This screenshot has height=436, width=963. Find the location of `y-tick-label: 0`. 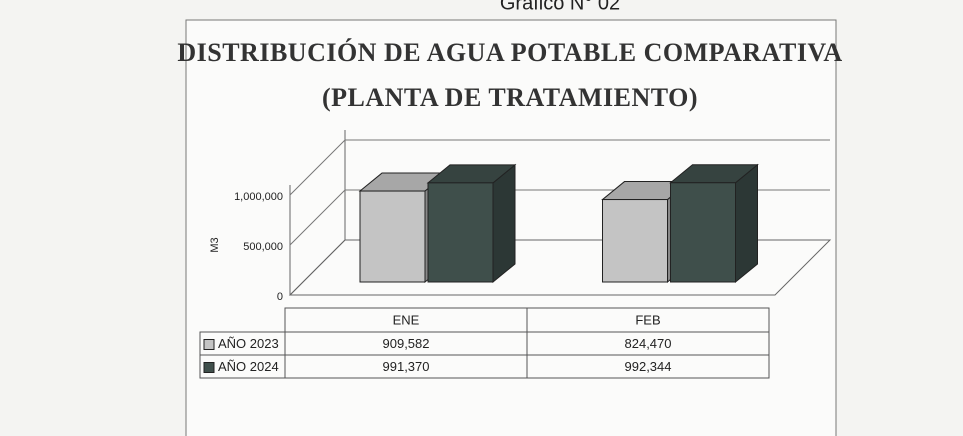

y-tick-label: 0 is located at coordinates (280, 297).